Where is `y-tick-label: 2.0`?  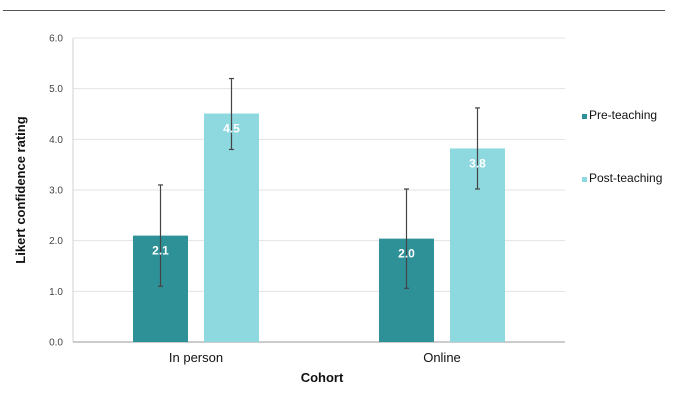
y-tick-label: 2.0 is located at coordinates (56, 241).